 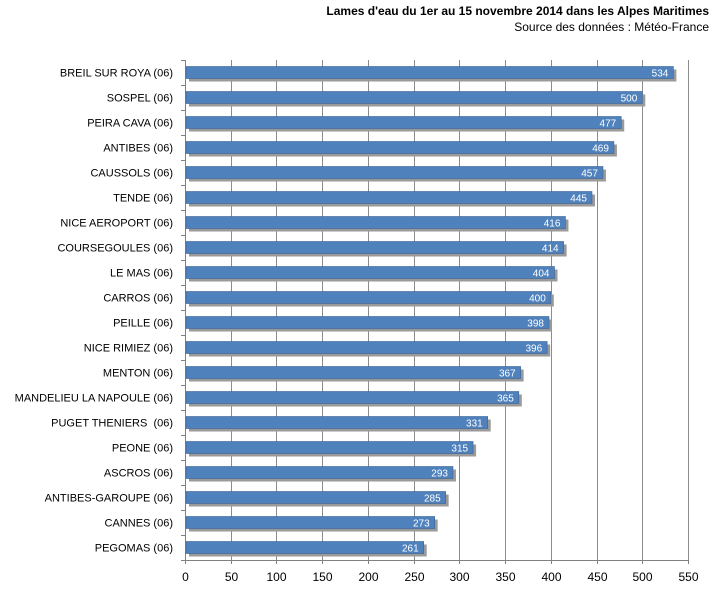 What do you see at coordinates (112, 424) in the screenshot?
I see `category-label: PUGET THENIERS (06)` at bounding box center [112, 424].